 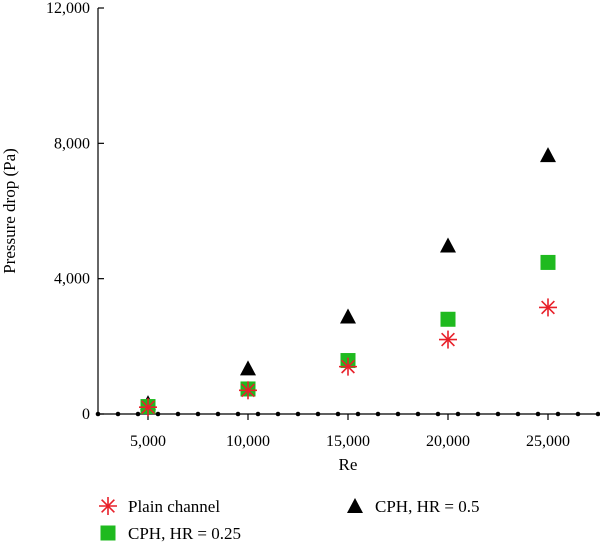 What do you see at coordinates (9, 211) in the screenshot?
I see `y-axis-title: Pressure drop (Pa)` at bounding box center [9, 211].